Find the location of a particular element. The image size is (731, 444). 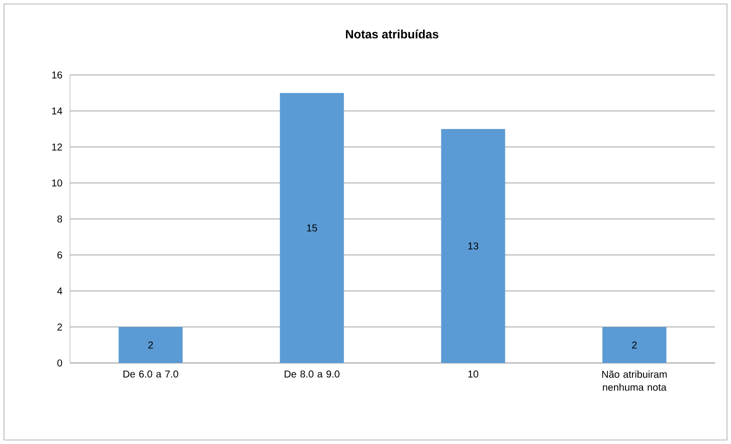

data-label: 15 is located at coordinates (312, 228).